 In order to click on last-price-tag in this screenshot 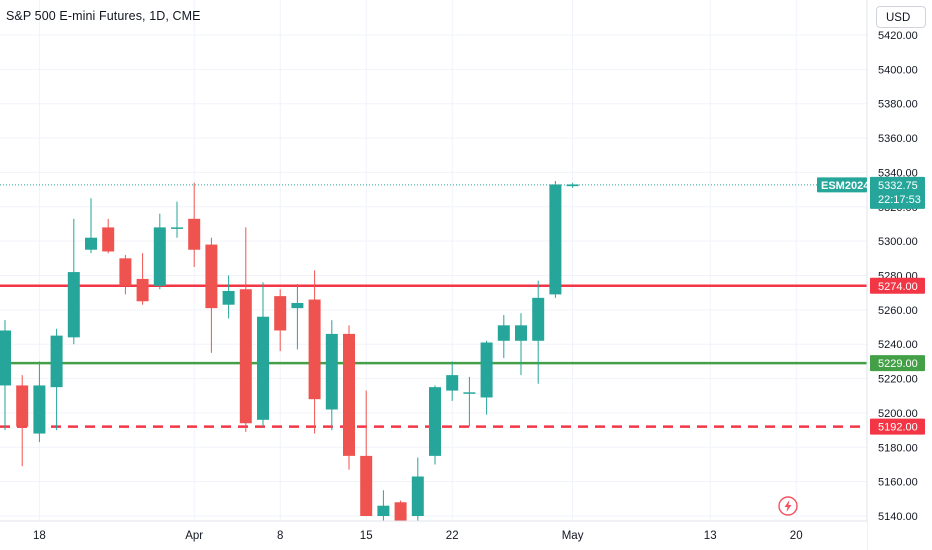, I will do `click(897, 192)`.